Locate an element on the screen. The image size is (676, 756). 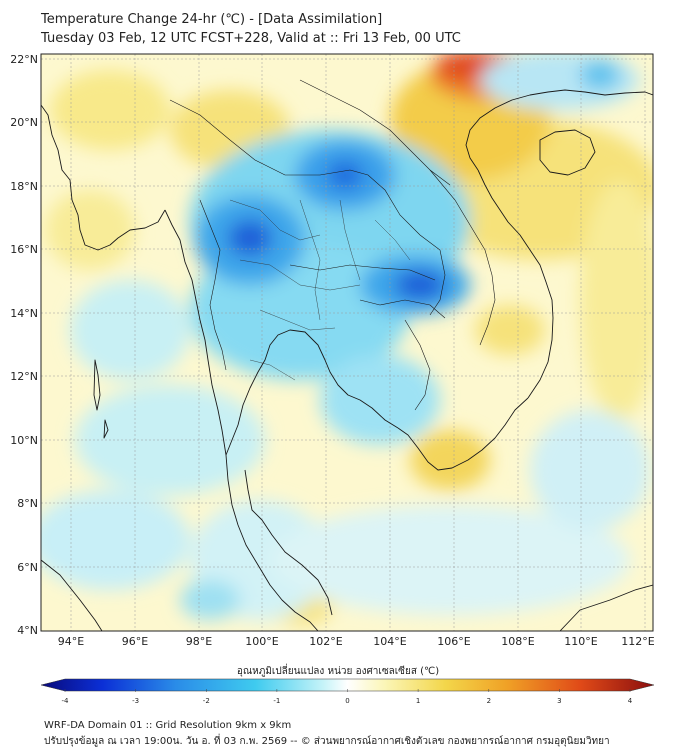
colorbar-tick: -3 is located at coordinates (136, 701).